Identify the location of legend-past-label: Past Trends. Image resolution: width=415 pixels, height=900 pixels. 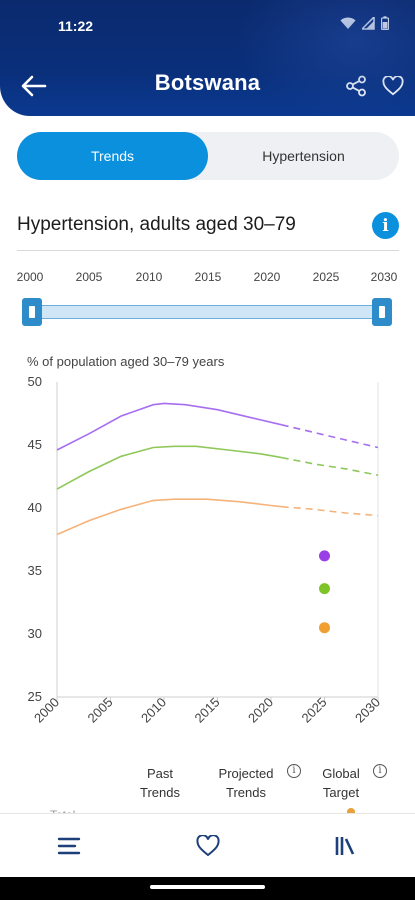
(160, 783).